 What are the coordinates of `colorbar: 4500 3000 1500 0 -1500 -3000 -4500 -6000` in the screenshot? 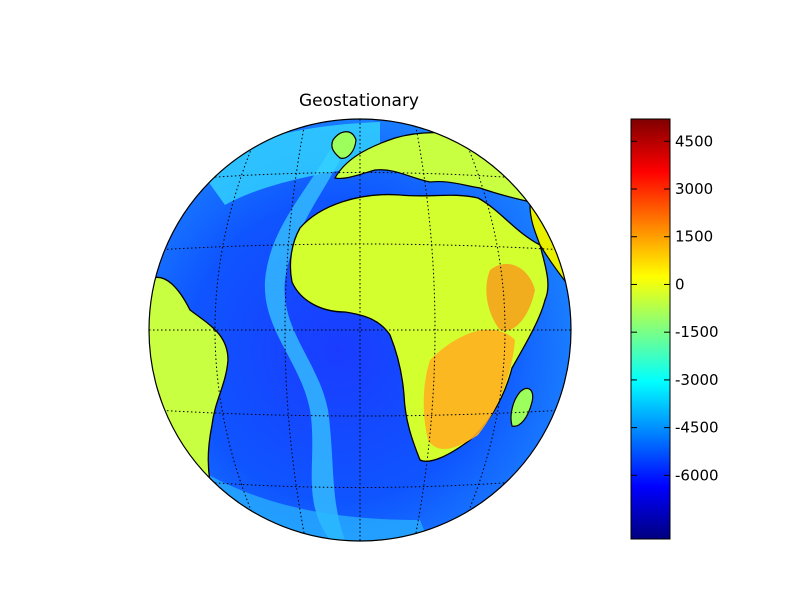 It's located at (675, 329).